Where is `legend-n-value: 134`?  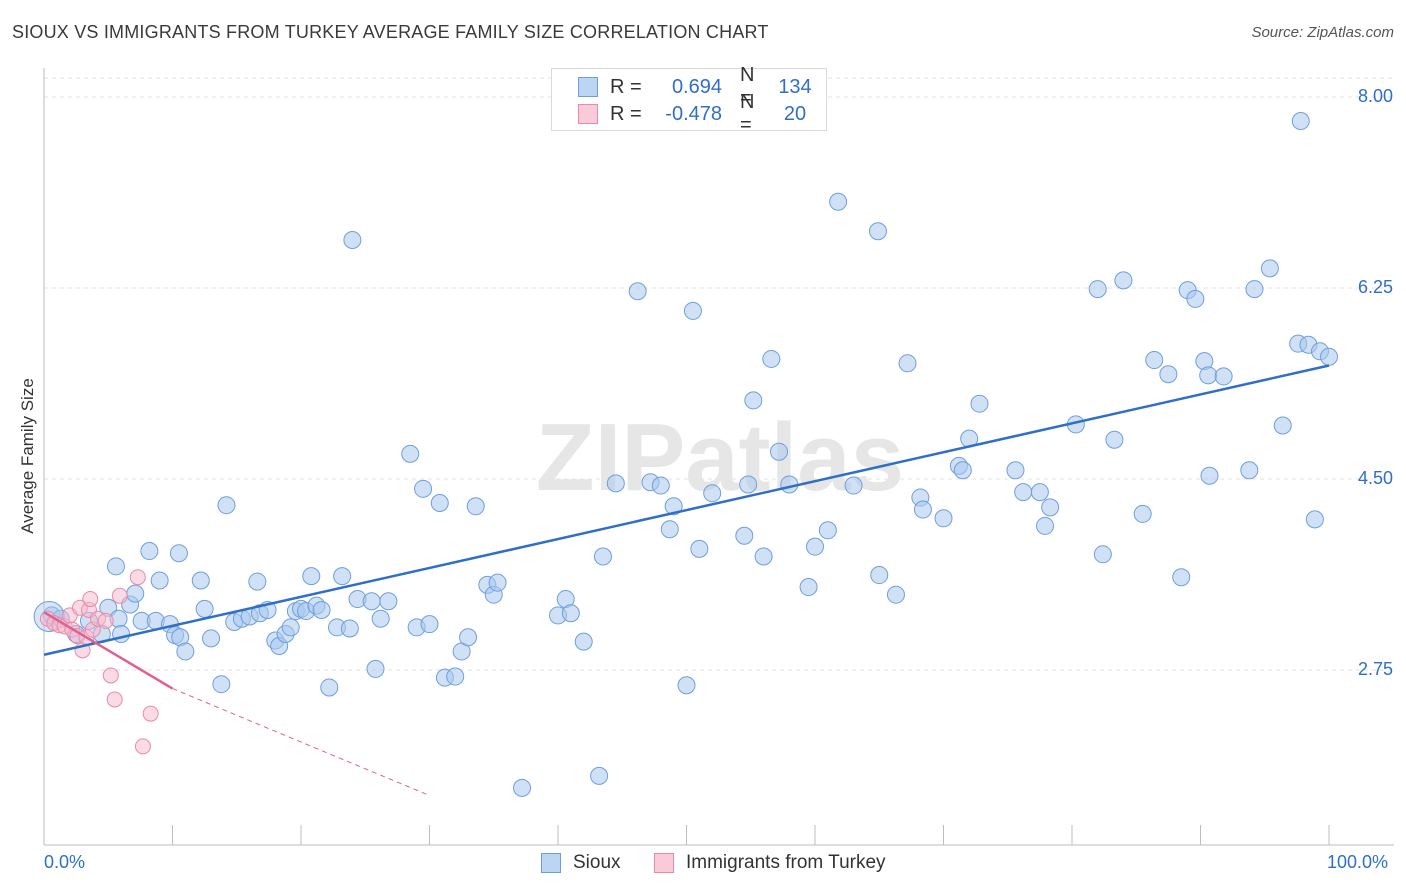
legend-n-value: 134 is located at coordinates (795, 86).